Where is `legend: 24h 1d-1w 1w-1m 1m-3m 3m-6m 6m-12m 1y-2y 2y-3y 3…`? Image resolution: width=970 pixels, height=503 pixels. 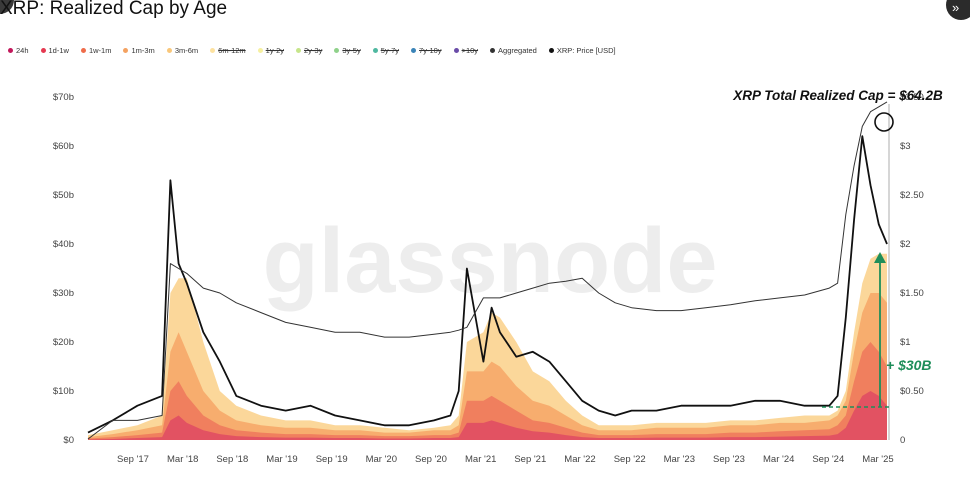 legend: 24h 1d-1w 1w-1m 1m-3m 3m-6m 6m-12m 1y-2y 2y-3y 3… is located at coordinates (312, 50).